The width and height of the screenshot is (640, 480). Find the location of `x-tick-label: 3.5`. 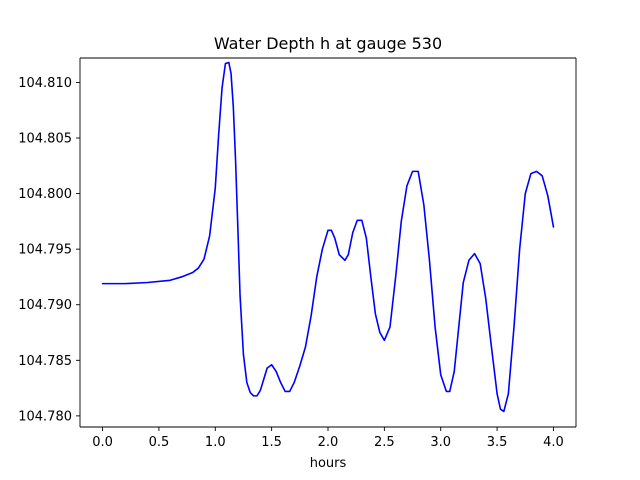

x-tick-label: 3.5 is located at coordinates (497, 442).